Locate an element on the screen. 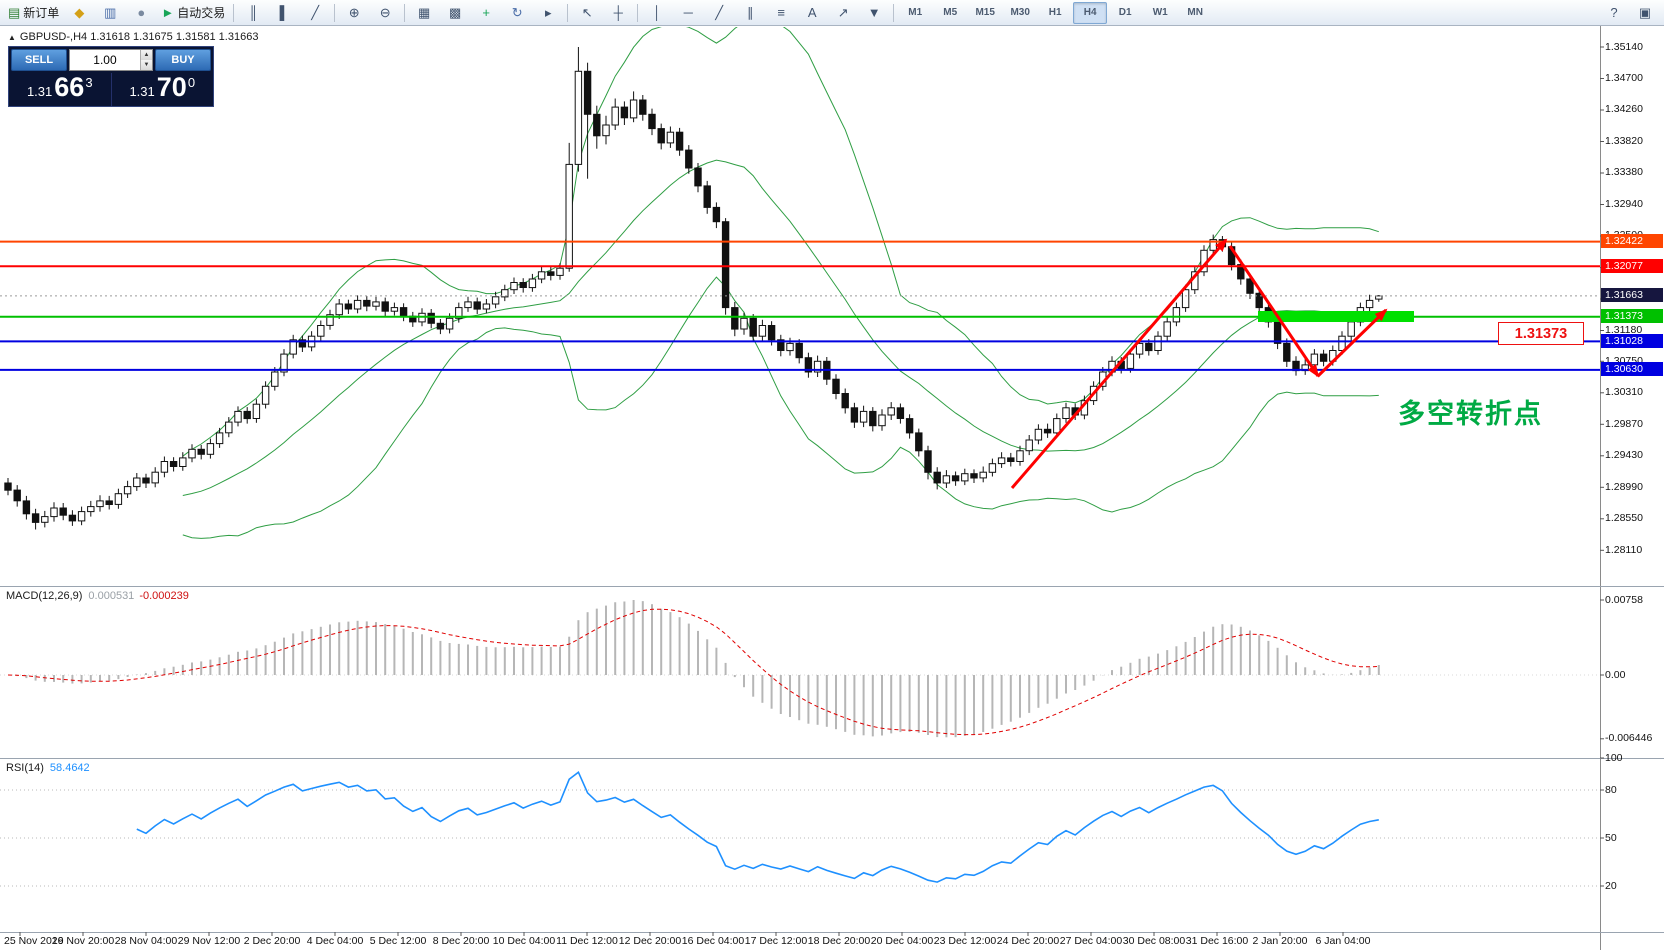 The width and height of the screenshot is (1664, 950). time-axis-label: 31 Dec 16:00 is located at coordinates (1217, 941).